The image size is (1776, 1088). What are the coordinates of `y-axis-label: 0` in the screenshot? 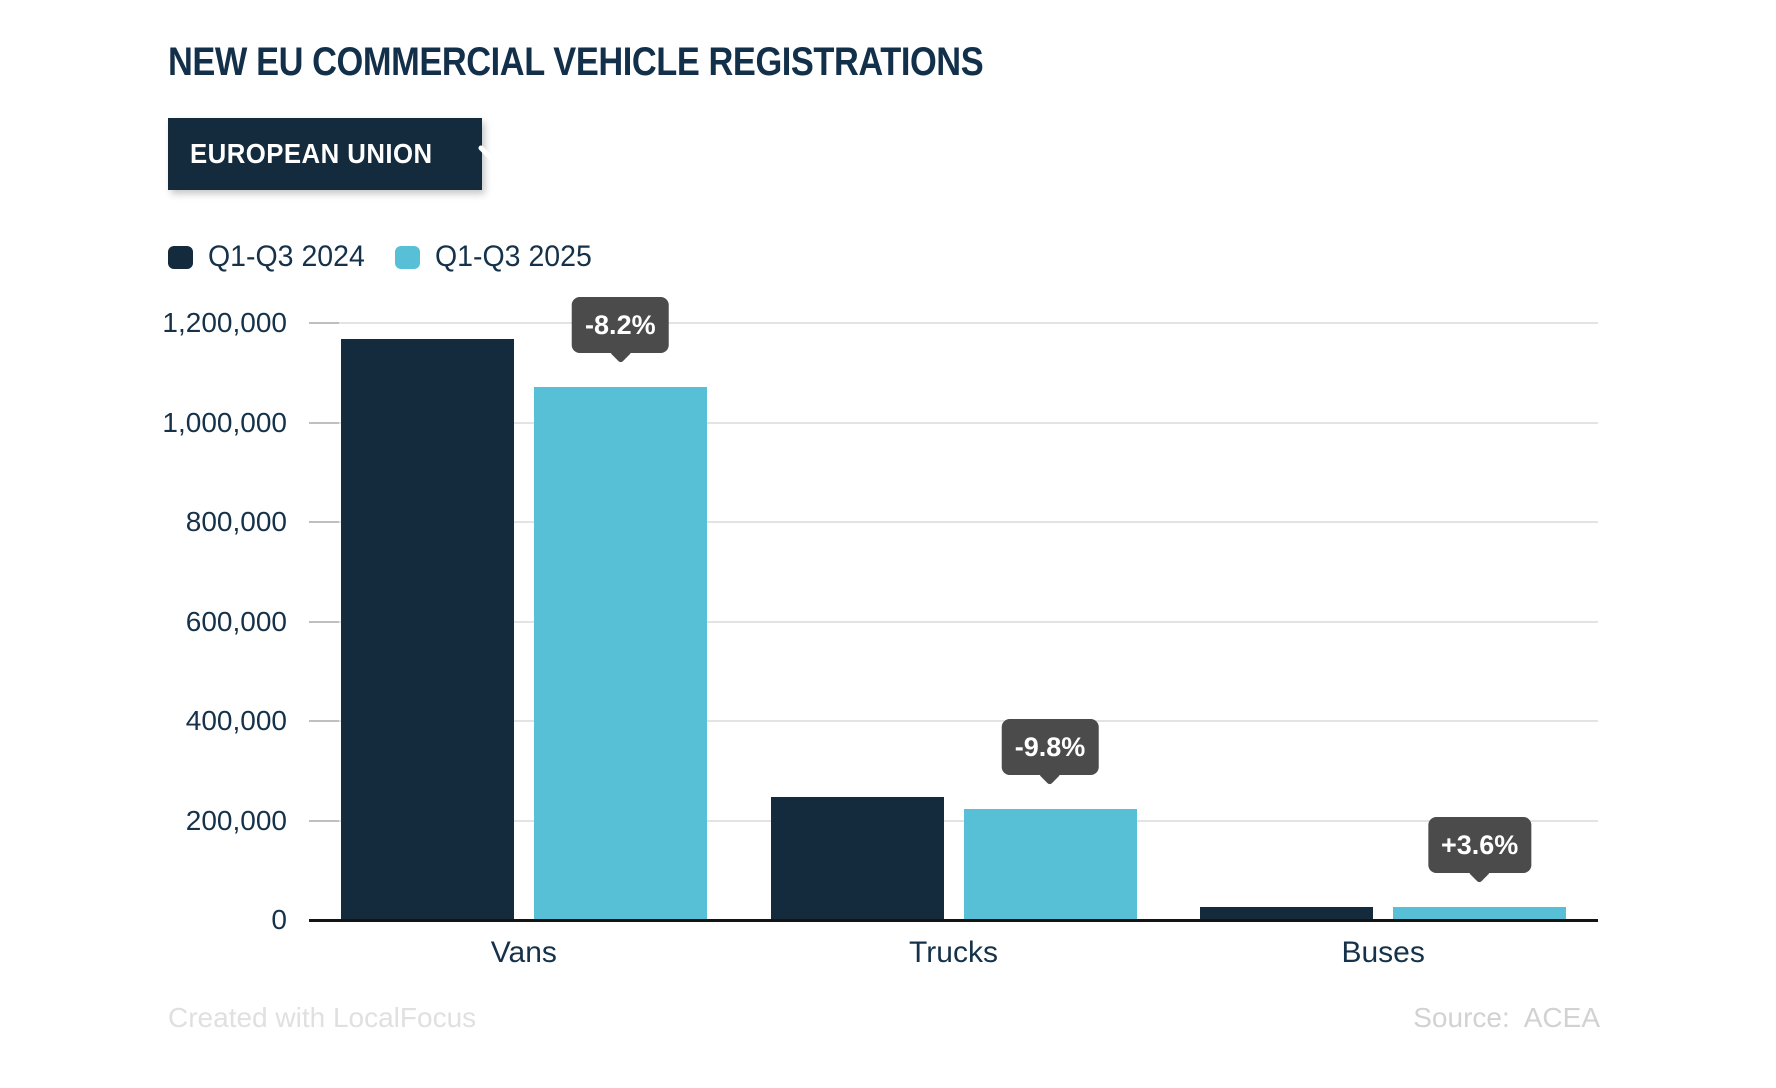 It's located at (279, 919).